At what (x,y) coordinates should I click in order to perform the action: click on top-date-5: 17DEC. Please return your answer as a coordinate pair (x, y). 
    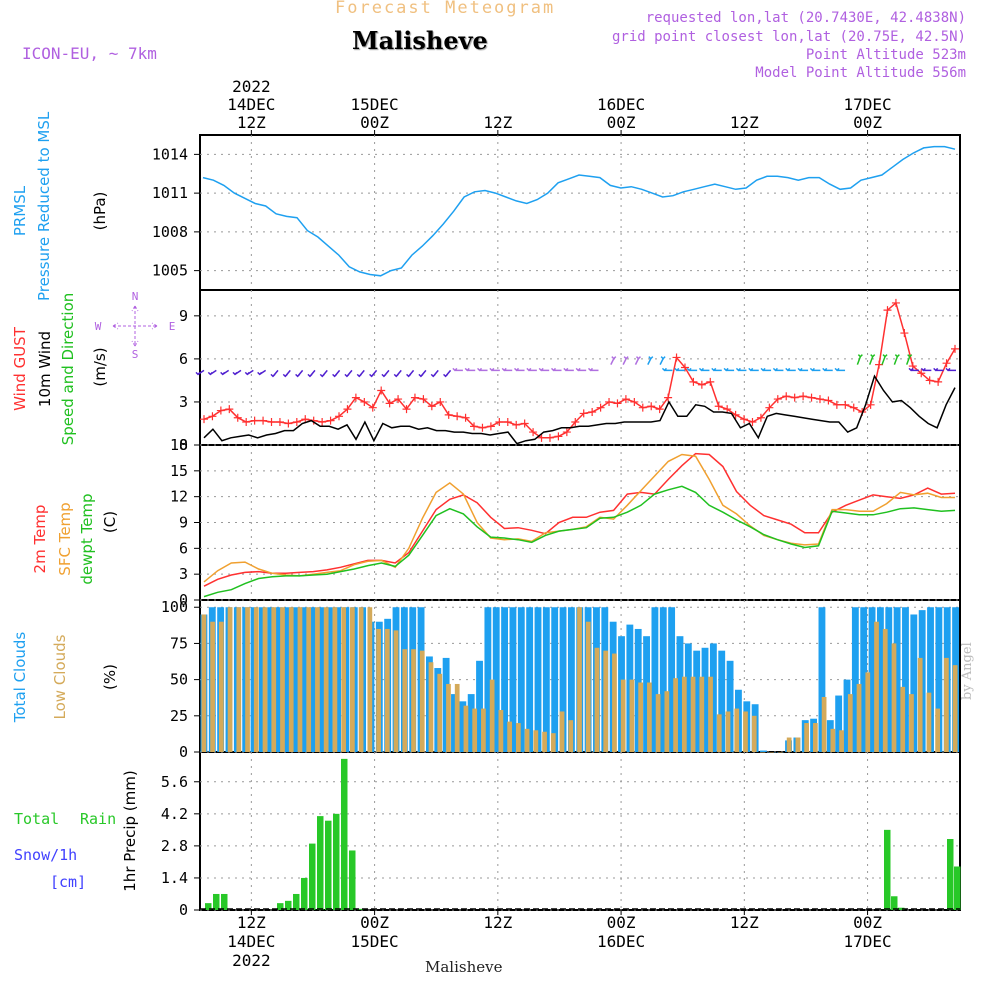
    Looking at the image, I should click on (867, 104).